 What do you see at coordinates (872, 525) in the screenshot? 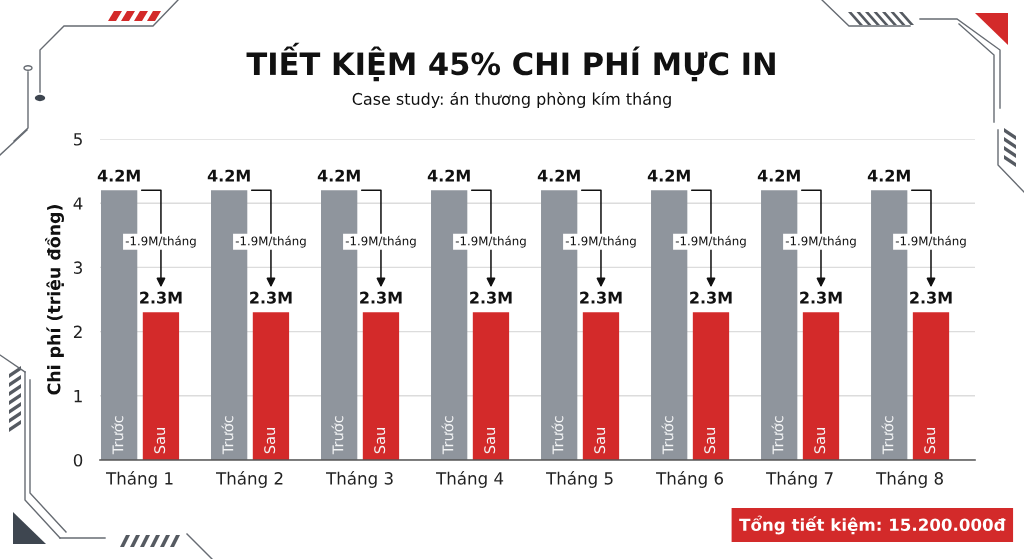
I see `text: Tổng tiết kiệm: 15.200.000đ` at bounding box center [872, 525].